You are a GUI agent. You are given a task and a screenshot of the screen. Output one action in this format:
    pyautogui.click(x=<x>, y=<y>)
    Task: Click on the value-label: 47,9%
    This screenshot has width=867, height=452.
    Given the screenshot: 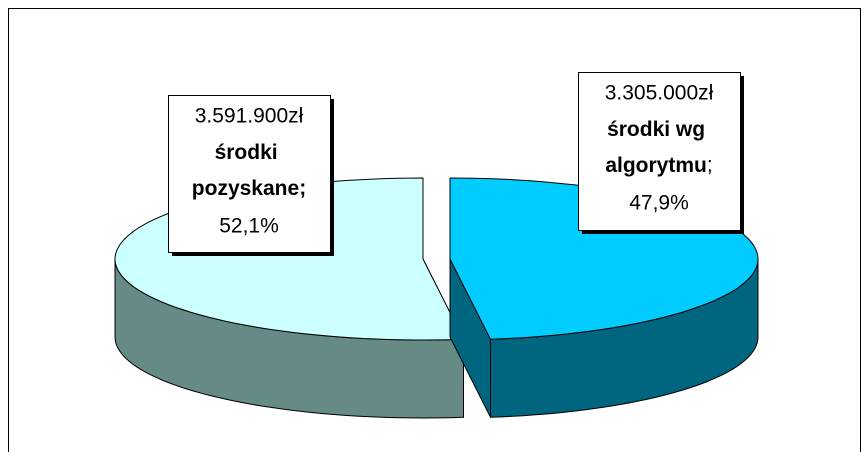 What is the action you would take?
    pyautogui.click(x=659, y=203)
    